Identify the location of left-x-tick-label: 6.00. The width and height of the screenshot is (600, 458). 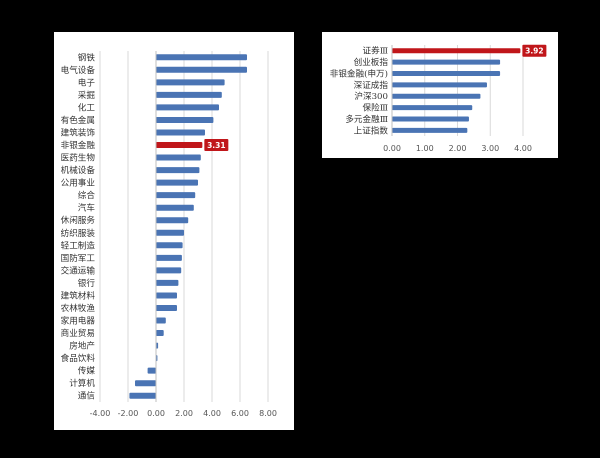
(240, 413).